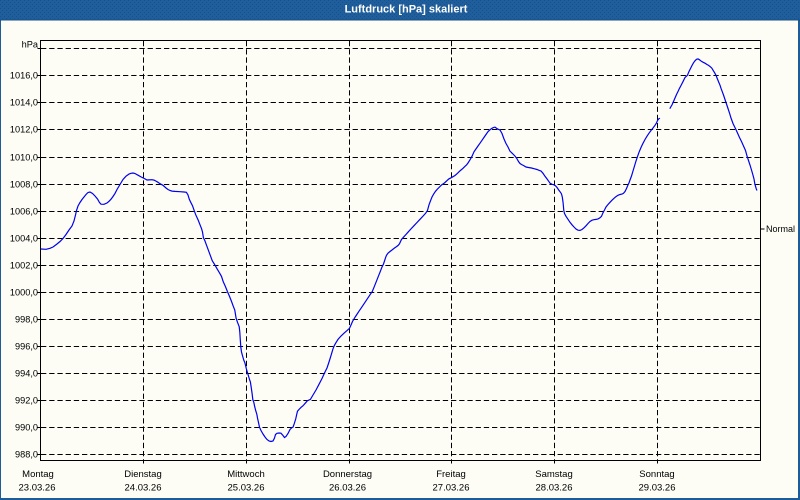  What do you see at coordinates (554, 488) in the screenshot?
I see `svg-text: 28.03.26` at bounding box center [554, 488].